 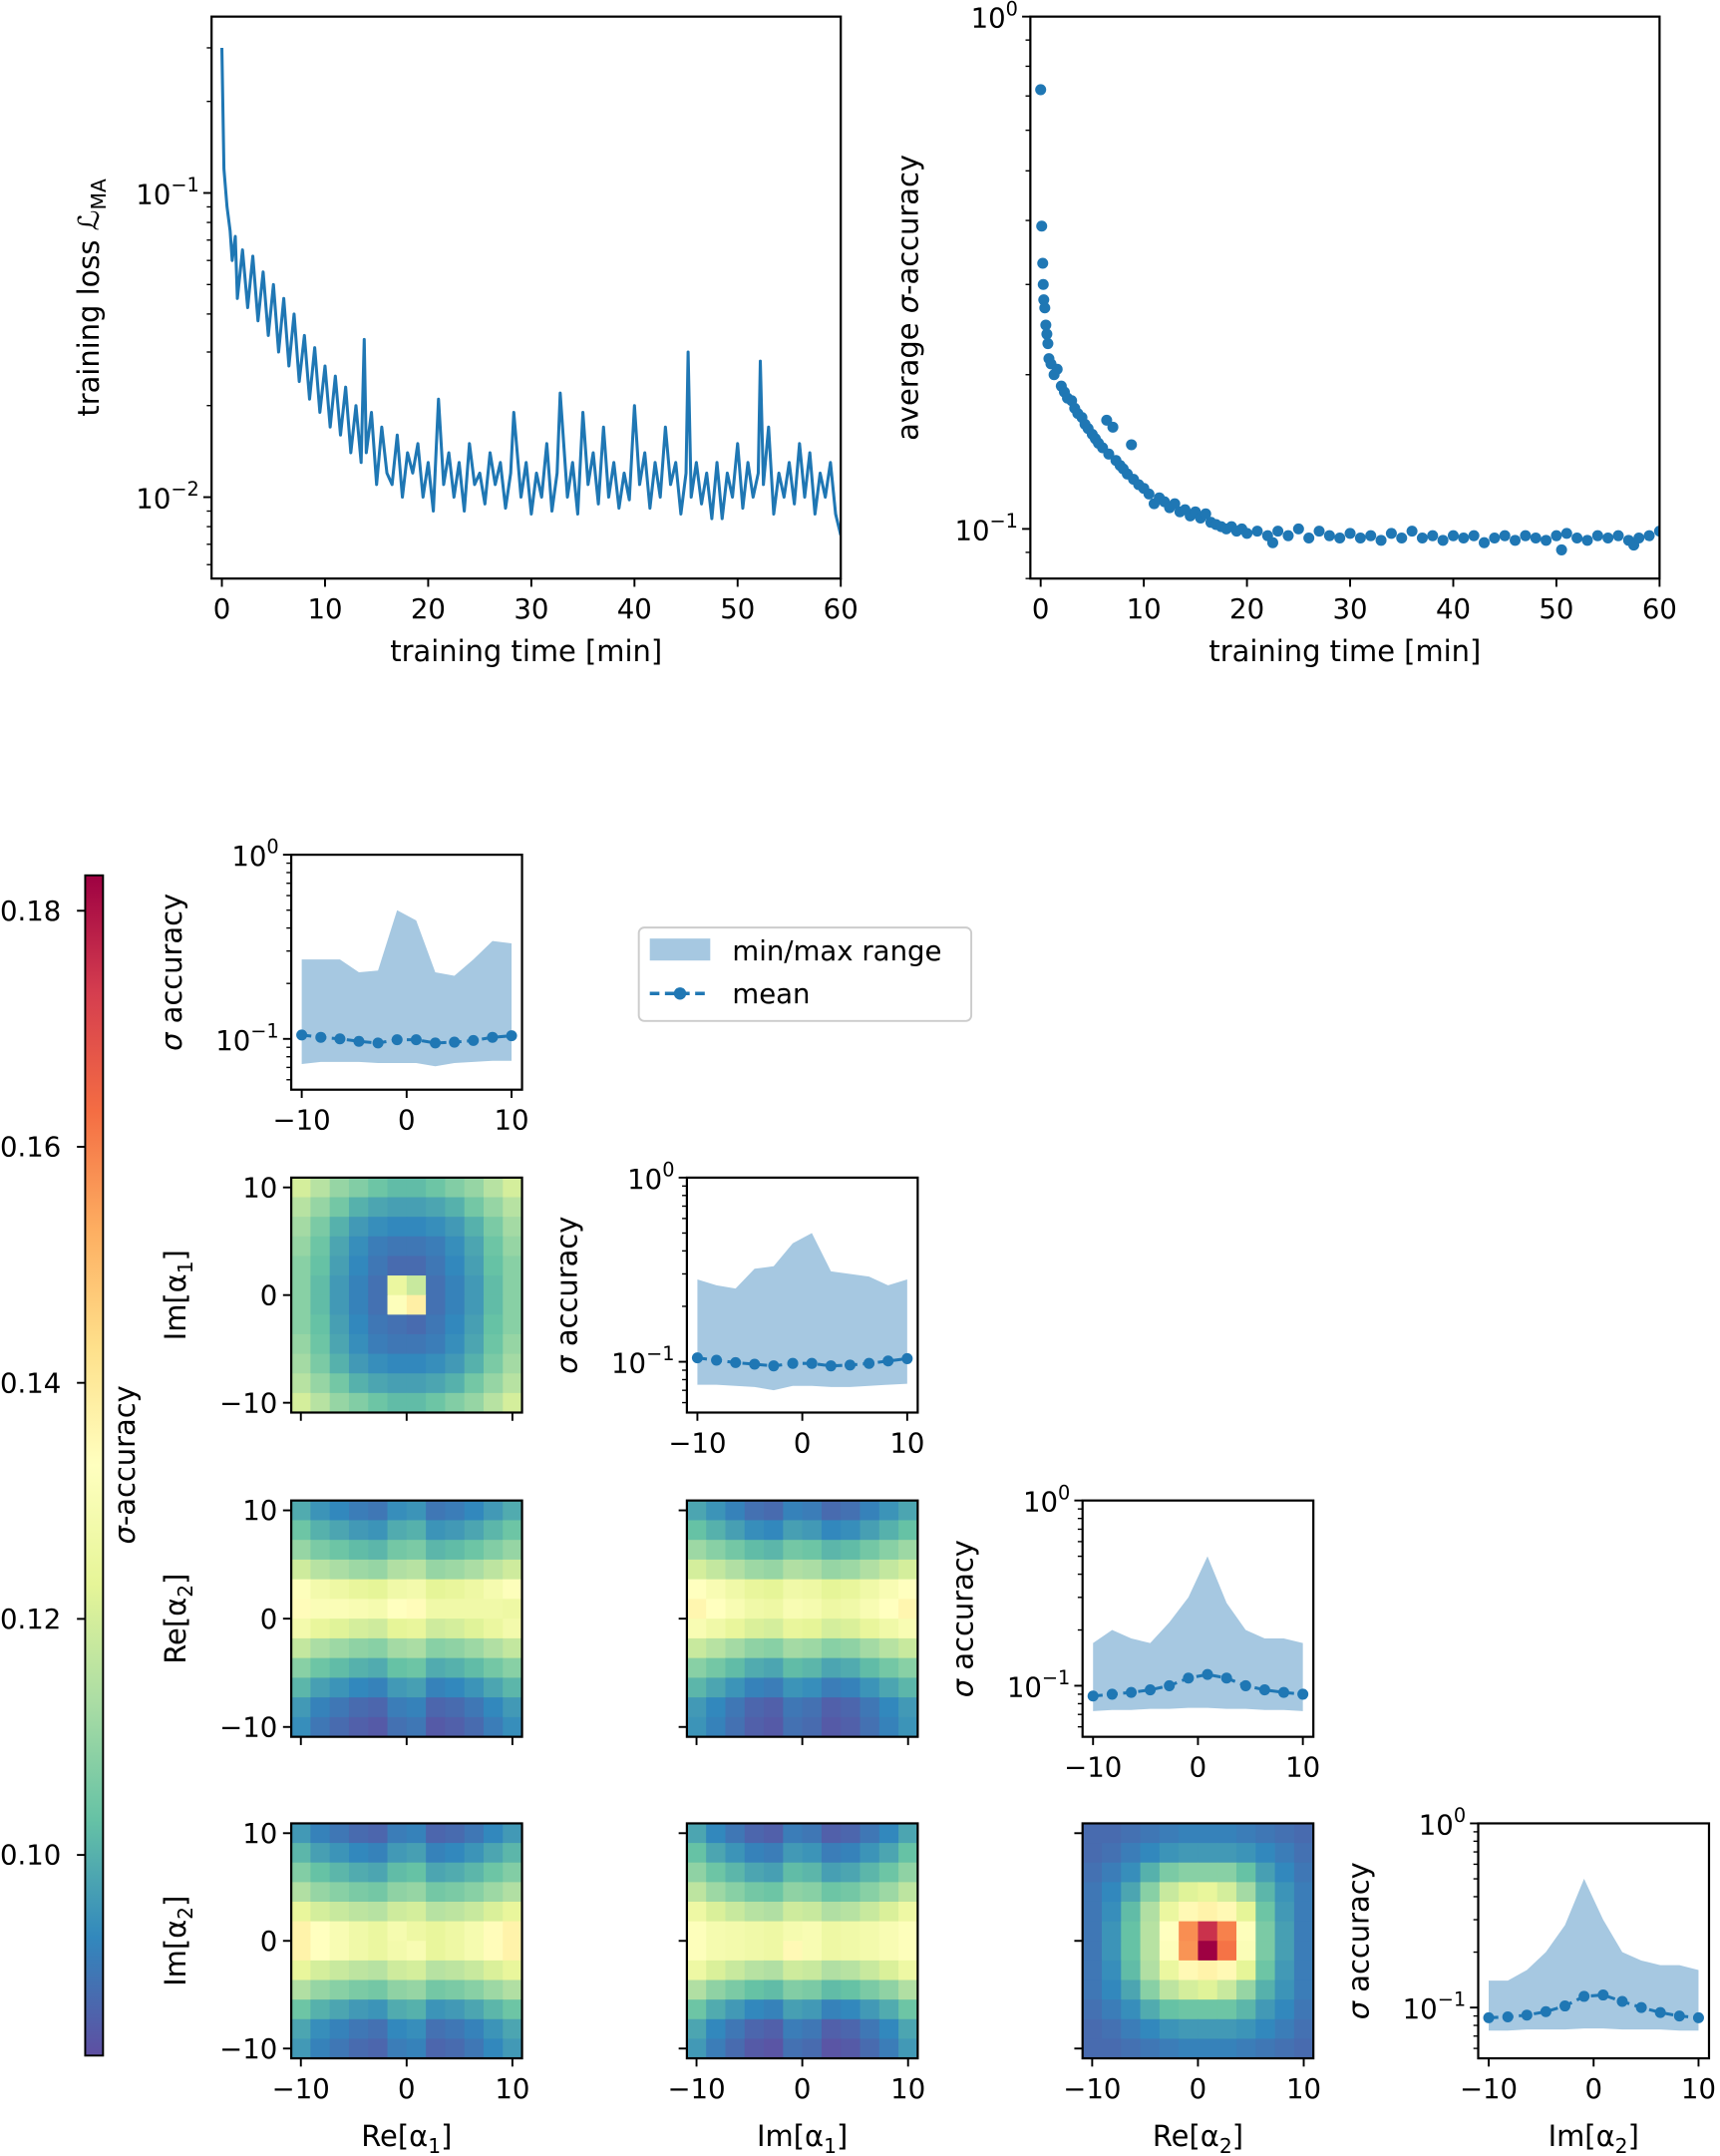 I want to click on label-segment: Re[α, so click(x=1186, y=2136).